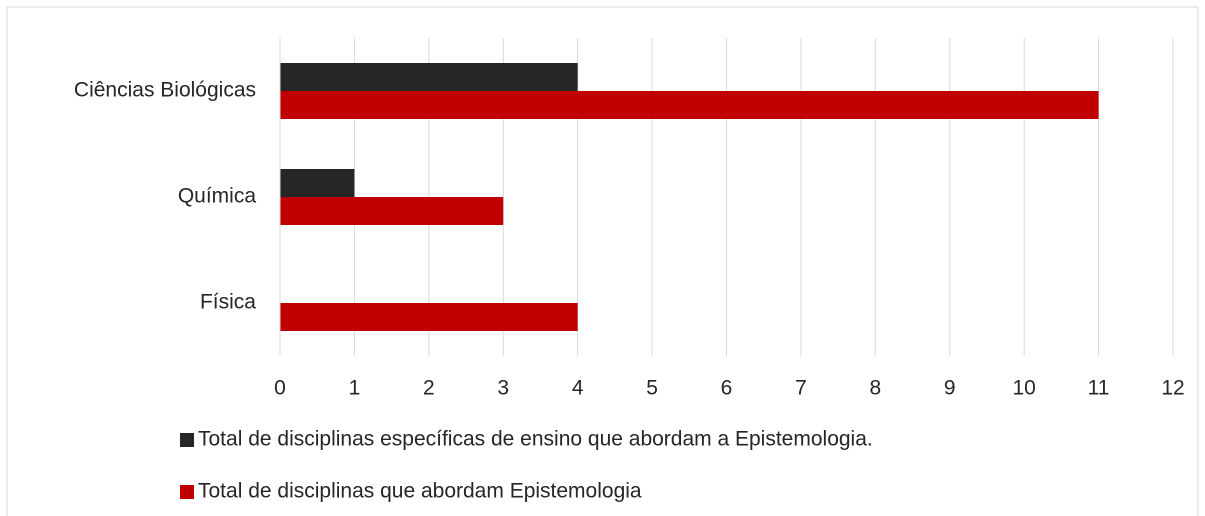 This screenshot has width=1205, height=516. I want to click on y-tick-label: Química, so click(217, 196).